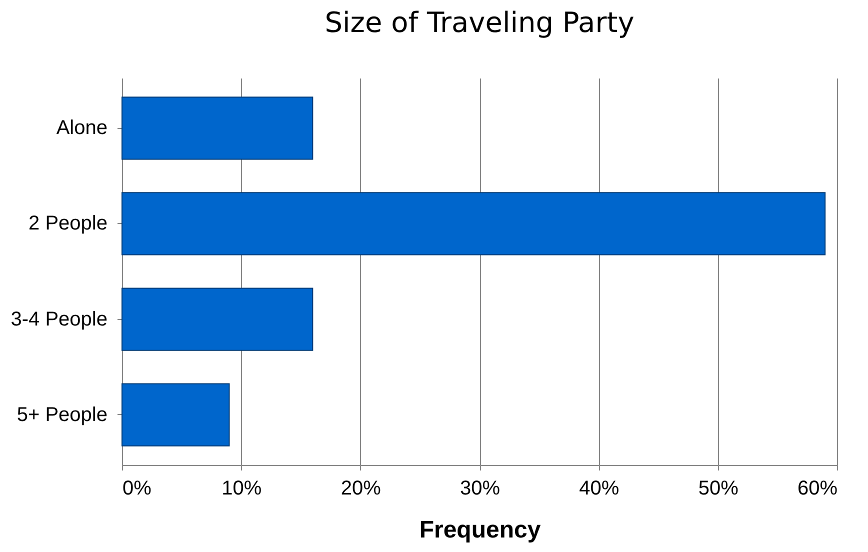  I want to click on x-tick-label: 10%, so click(242, 489).